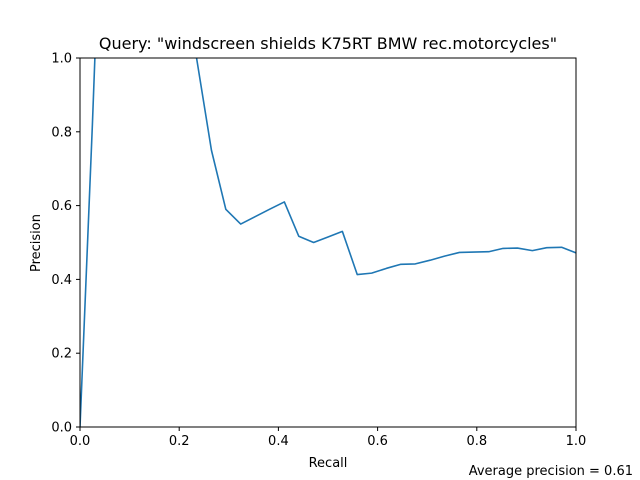 Image resolution: width=640 pixels, height=480 pixels. What do you see at coordinates (576, 441) in the screenshot?
I see `x-tick-label: 1.0` at bounding box center [576, 441].